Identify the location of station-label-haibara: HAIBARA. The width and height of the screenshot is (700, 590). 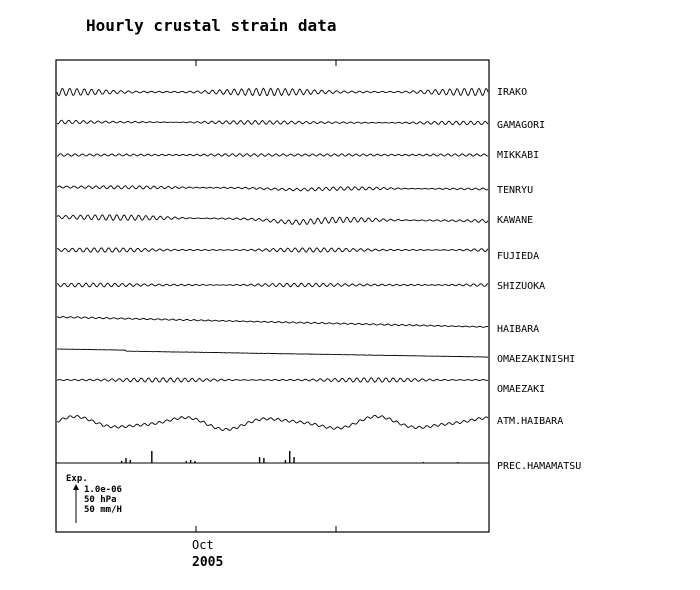
(518, 329).